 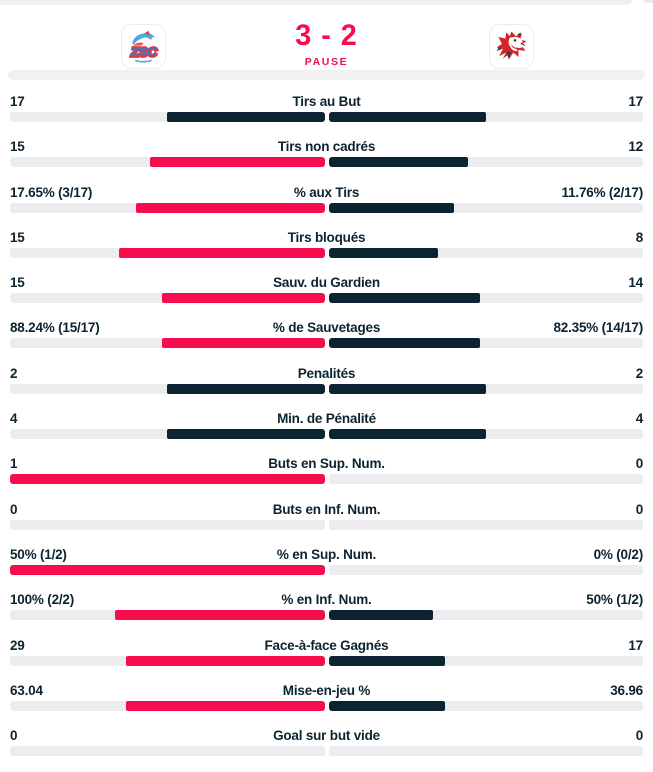 What do you see at coordinates (326, 75) in the screenshot?
I see `header-stats-divider` at bounding box center [326, 75].